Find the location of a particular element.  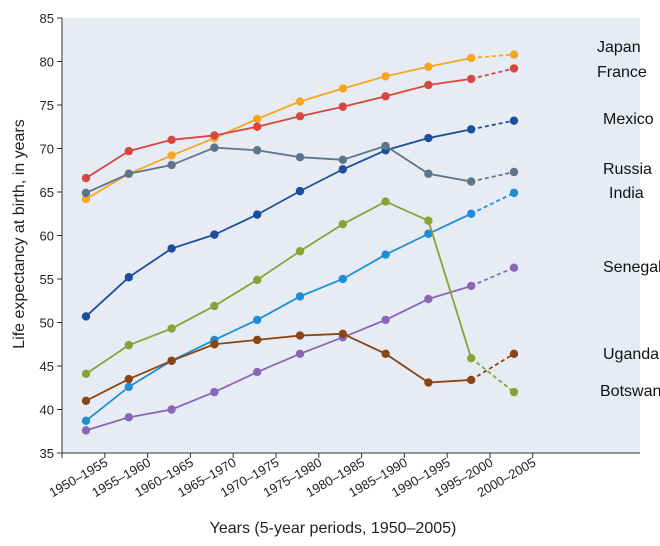

series-label-senegal: Senegal is located at coordinates (631, 267).